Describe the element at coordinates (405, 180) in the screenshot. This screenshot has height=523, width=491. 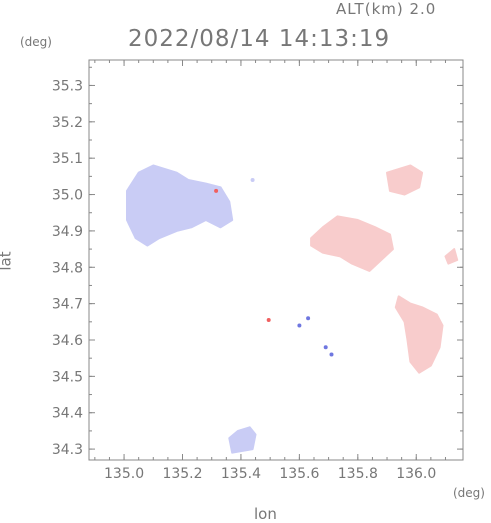
I see `echo-ne-red` at that location.